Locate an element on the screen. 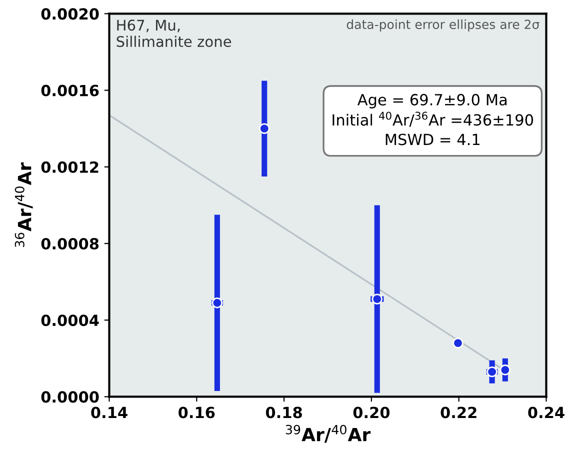 The height and width of the screenshot is (456, 575). y-tick-label: 0.0004 is located at coordinates (70, 320).